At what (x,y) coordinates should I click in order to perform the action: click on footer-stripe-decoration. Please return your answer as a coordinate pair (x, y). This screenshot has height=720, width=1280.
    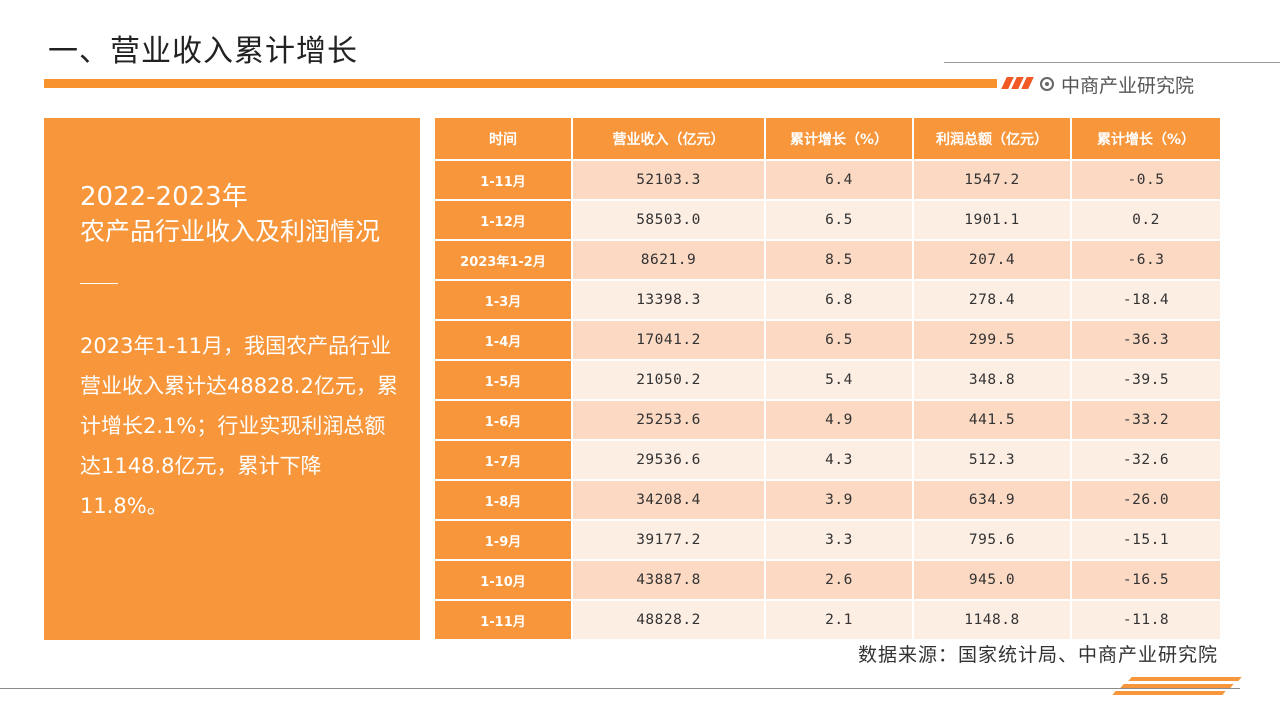
    Looking at the image, I should click on (1176, 685).